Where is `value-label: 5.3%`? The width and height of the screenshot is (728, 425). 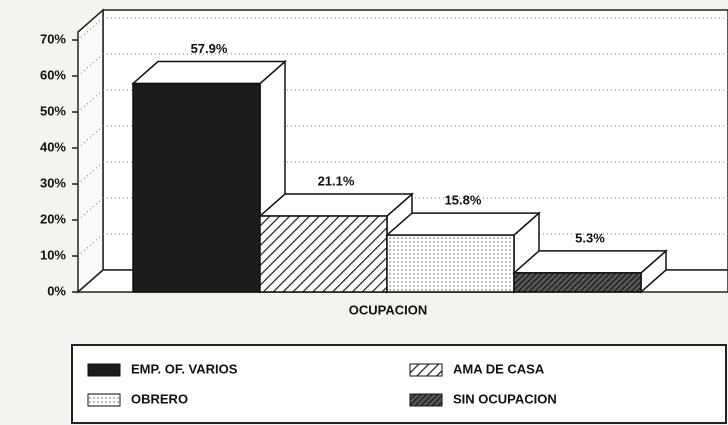 value-label: 5.3% is located at coordinates (590, 237).